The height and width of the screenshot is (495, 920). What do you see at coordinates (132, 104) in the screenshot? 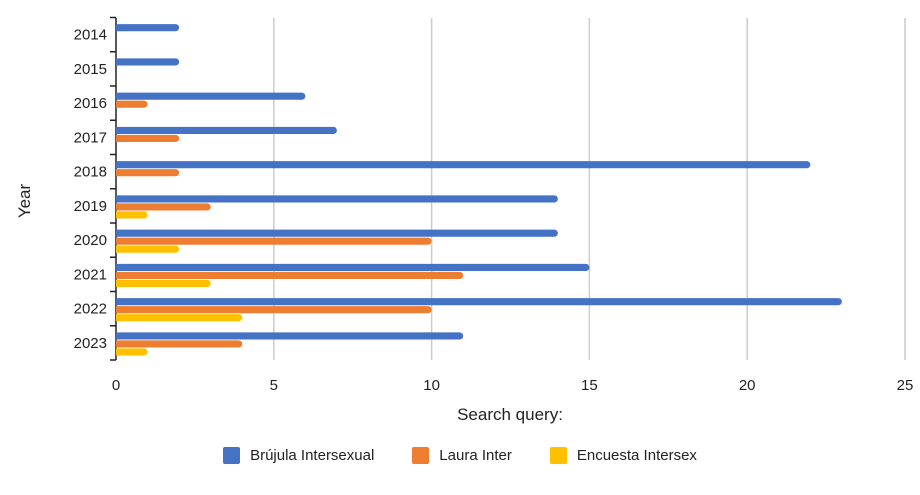
I see `bar-laura-inter-2016` at bounding box center [132, 104].